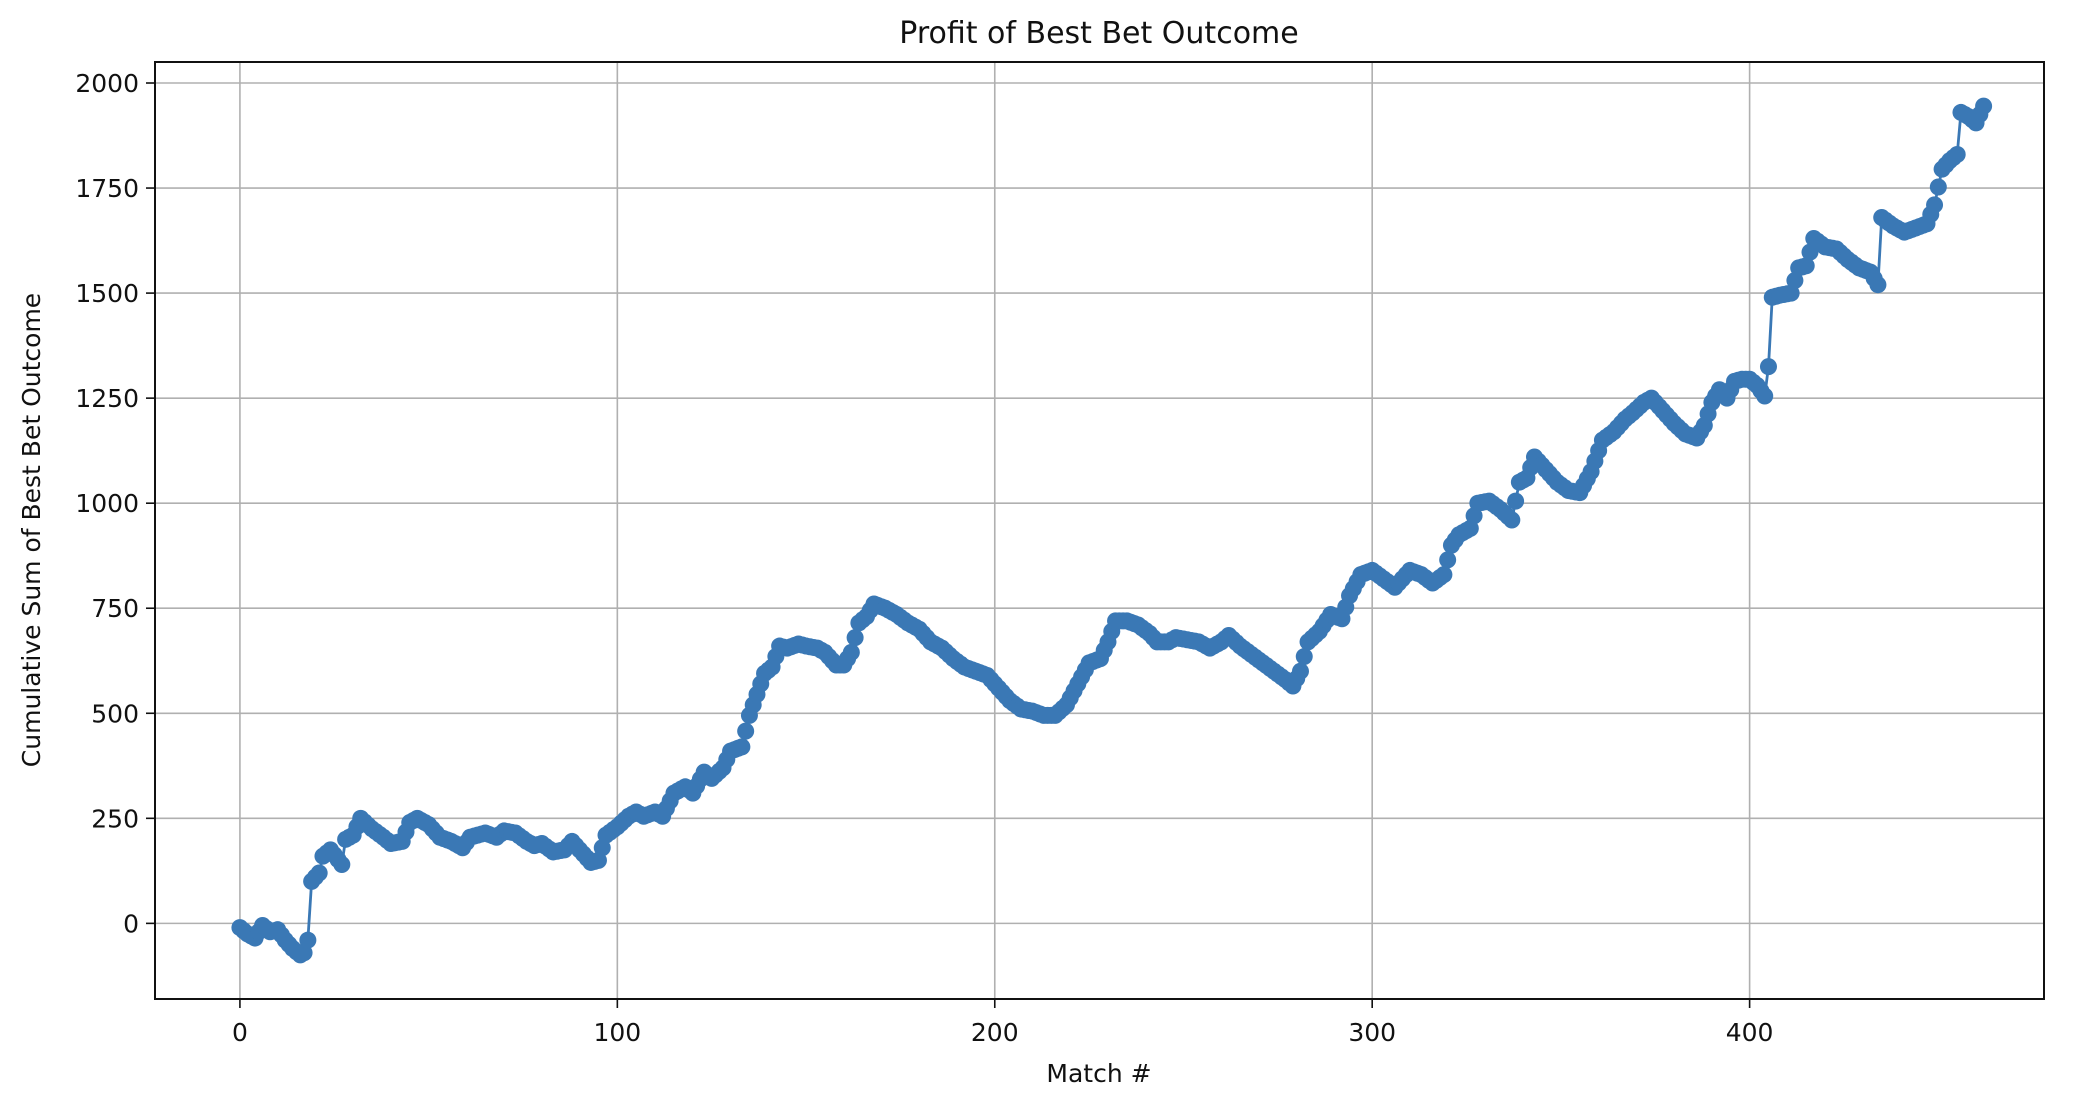 The image size is (2076, 1108). What do you see at coordinates (31, 530) in the screenshot?
I see `y-axis-title: Cumulative Sum of Best Bet Outcome` at bounding box center [31, 530].